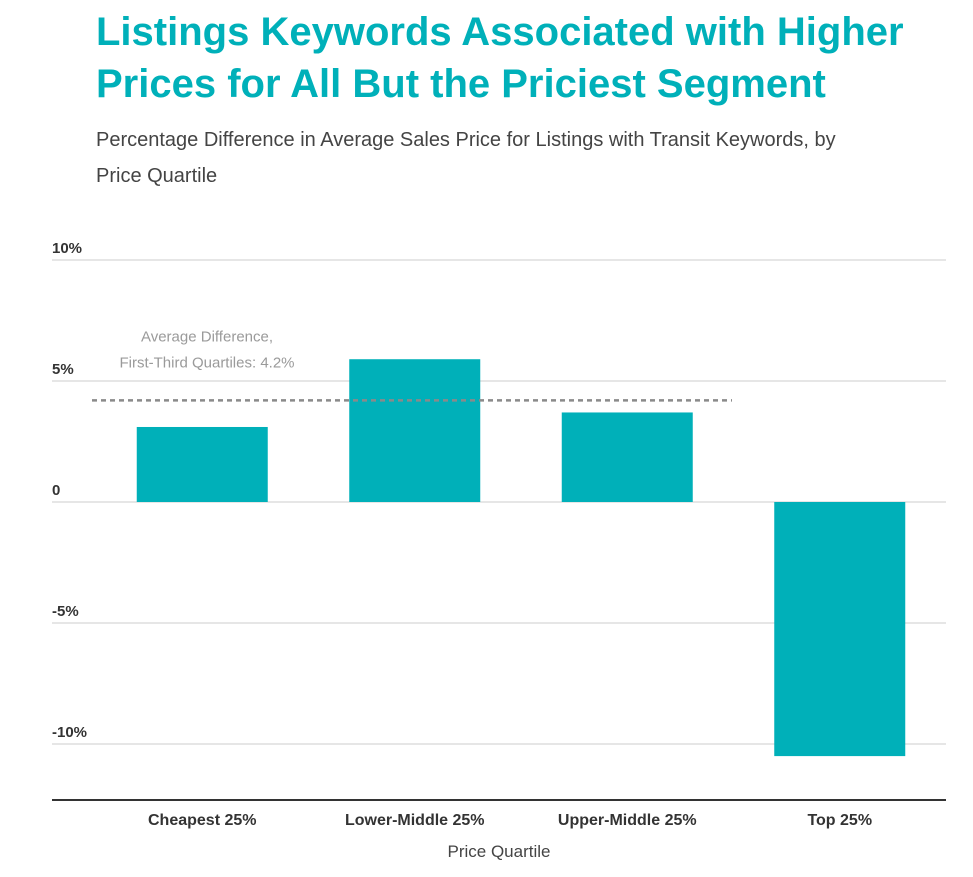  I want to click on y-tick-label: 0, so click(56, 490).